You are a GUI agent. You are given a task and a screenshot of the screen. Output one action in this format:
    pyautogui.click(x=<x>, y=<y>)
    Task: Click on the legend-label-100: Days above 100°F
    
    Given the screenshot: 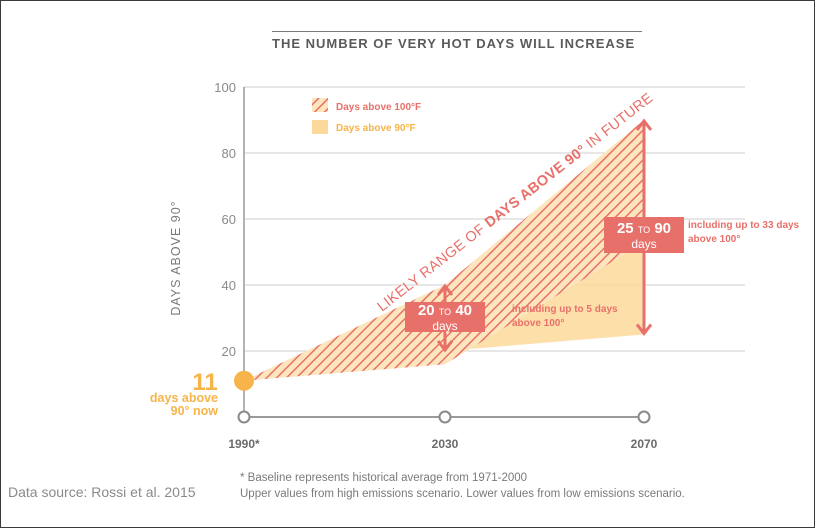 What is the action you would take?
    pyautogui.click(x=378, y=107)
    